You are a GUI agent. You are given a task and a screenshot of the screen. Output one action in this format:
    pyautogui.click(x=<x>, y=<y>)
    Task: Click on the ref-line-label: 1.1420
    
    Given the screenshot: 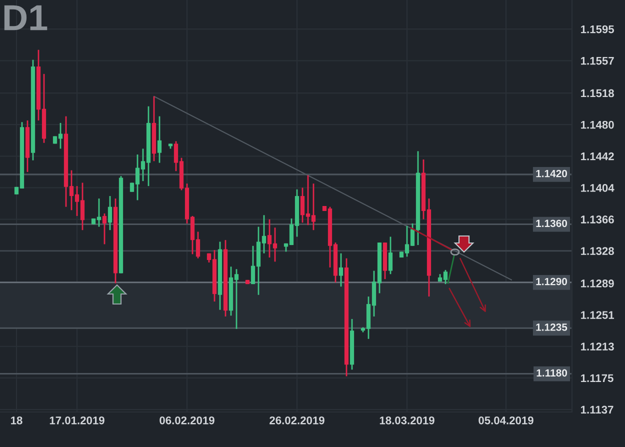 What is the action you would take?
    pyautogui.click(x=551, y=174)
    